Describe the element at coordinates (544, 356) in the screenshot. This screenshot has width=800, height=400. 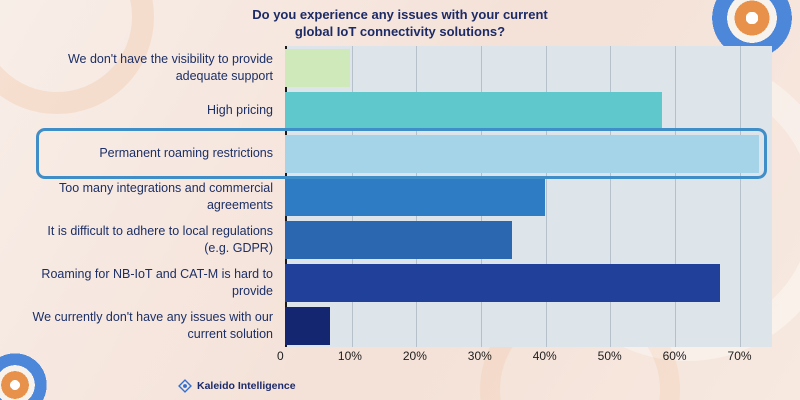
I see `x-tick-label: 40%` at that location.